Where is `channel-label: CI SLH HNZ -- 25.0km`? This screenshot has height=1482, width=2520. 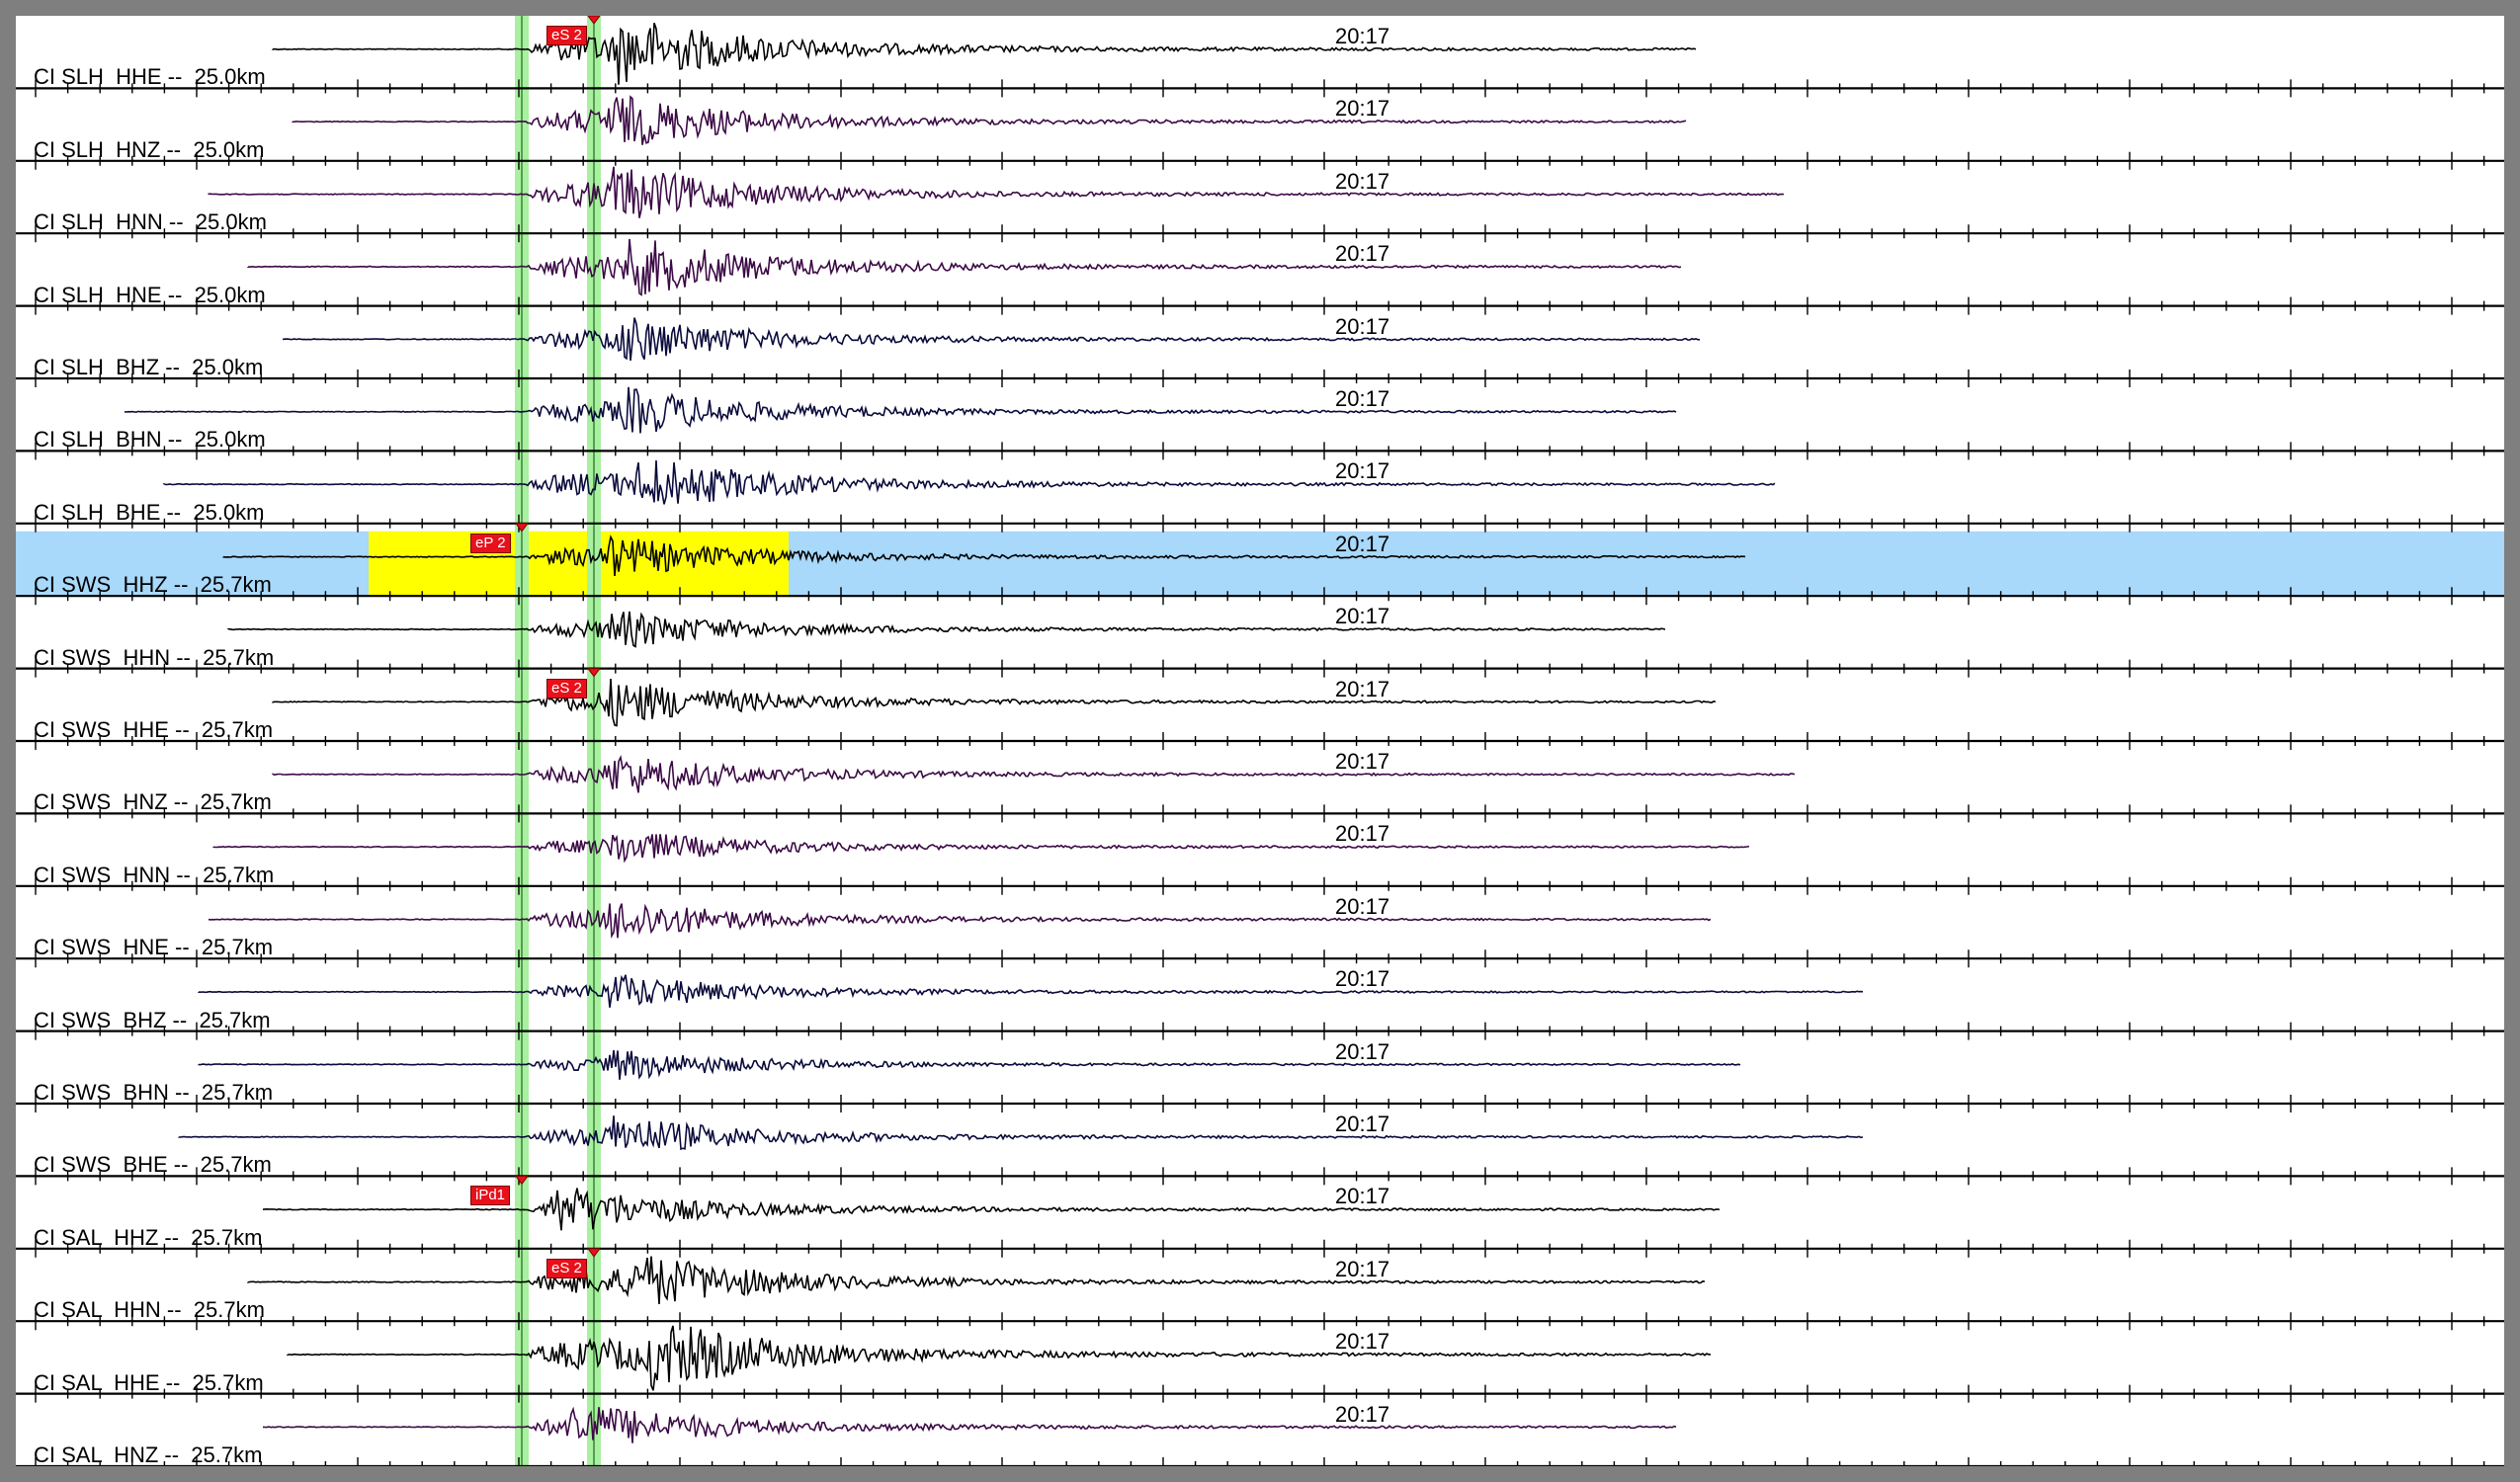 channel-label: CI SLH HNZ -- 25.0km is located at coordinates (149, 149).